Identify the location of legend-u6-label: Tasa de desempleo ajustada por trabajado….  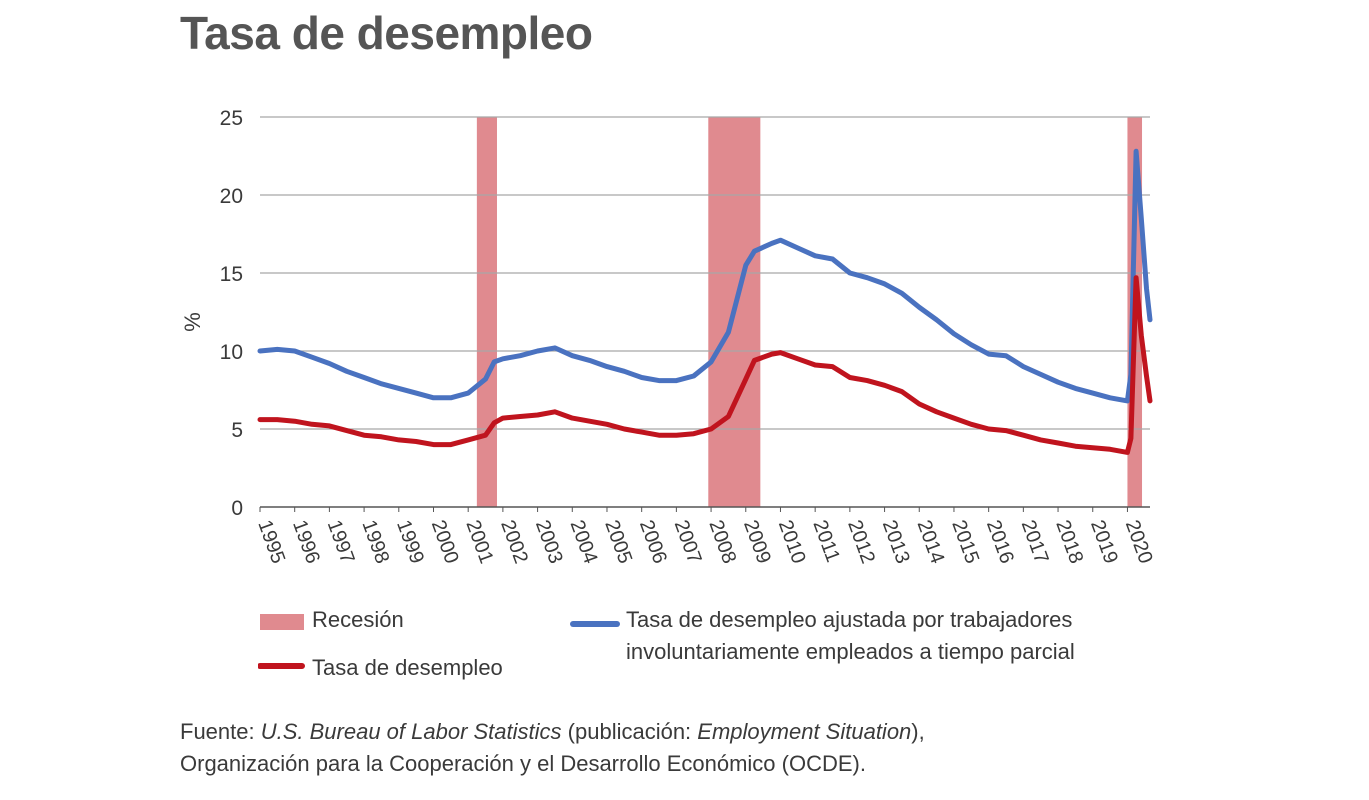
(850, 636).